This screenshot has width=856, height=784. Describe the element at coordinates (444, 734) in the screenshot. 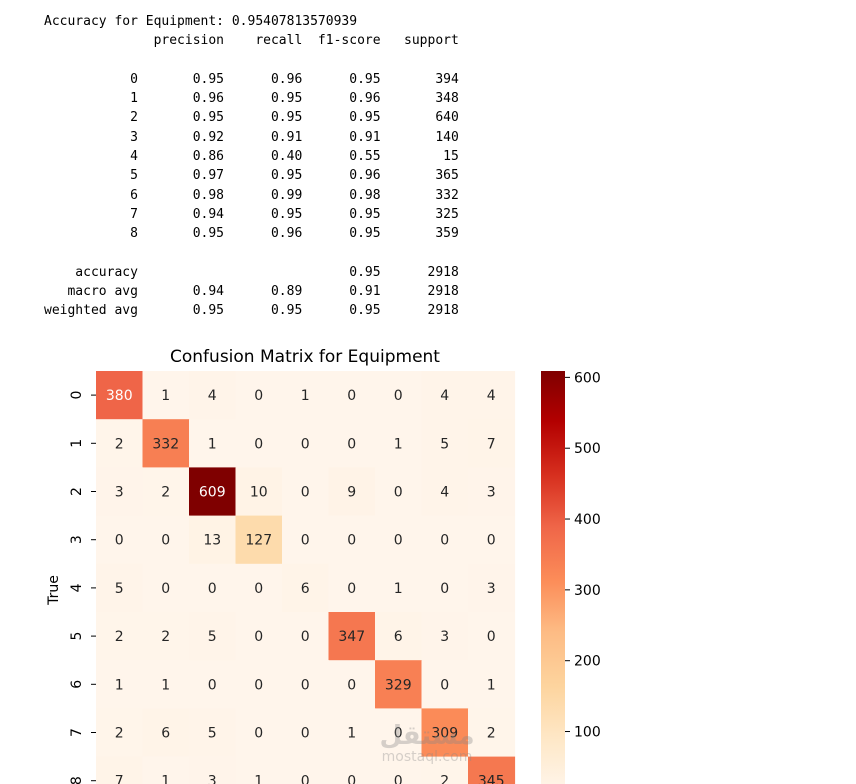

I see `cell-value-label: 309` at that location.